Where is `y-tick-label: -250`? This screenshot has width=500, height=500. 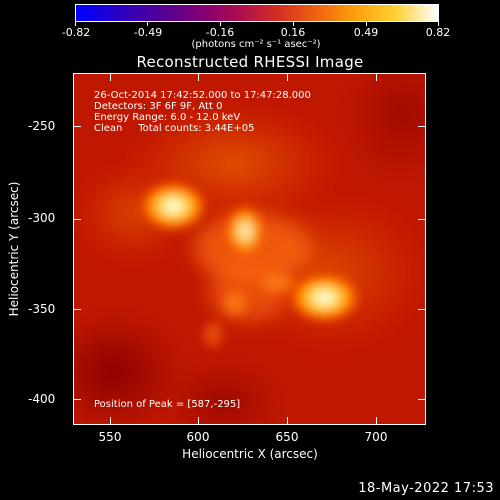
y-tick-label: -250 is located at coordinates (42, 126).